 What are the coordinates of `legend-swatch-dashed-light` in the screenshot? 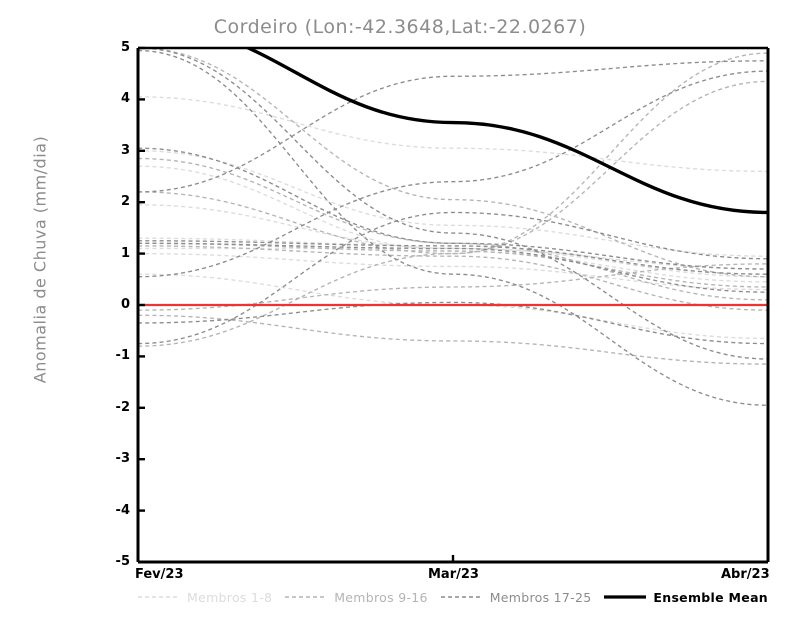 It's located at (159, 597).